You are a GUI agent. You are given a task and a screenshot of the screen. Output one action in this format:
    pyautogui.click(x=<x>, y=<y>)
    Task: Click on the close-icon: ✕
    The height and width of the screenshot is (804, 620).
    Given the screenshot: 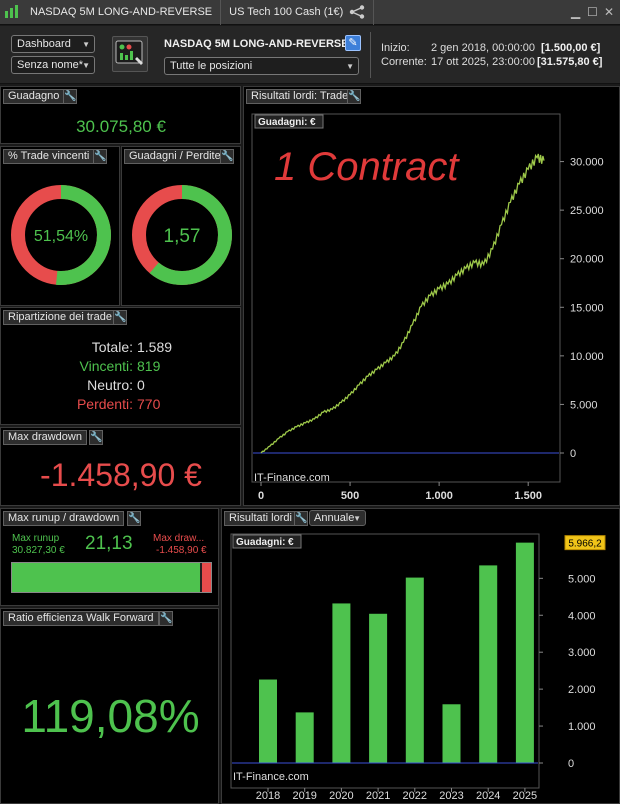 What is the action you would take?
    pyautogui.click(x=609, y=12)
    